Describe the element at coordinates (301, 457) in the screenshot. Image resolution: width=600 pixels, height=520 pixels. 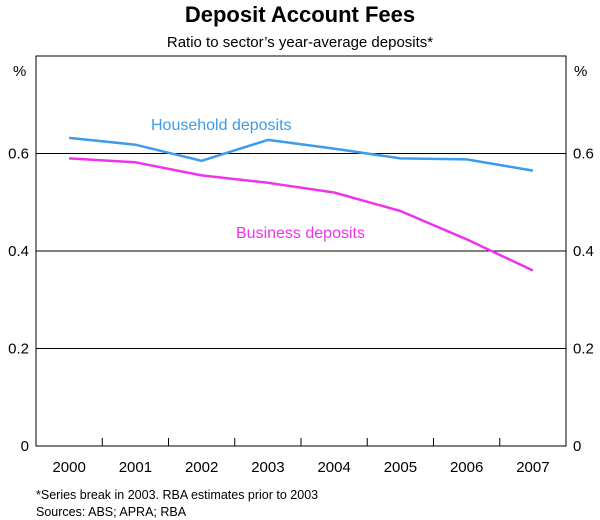
I see `x-axis: 2000 2001 2002 2003 2004 2005 2006 2007` at that location.